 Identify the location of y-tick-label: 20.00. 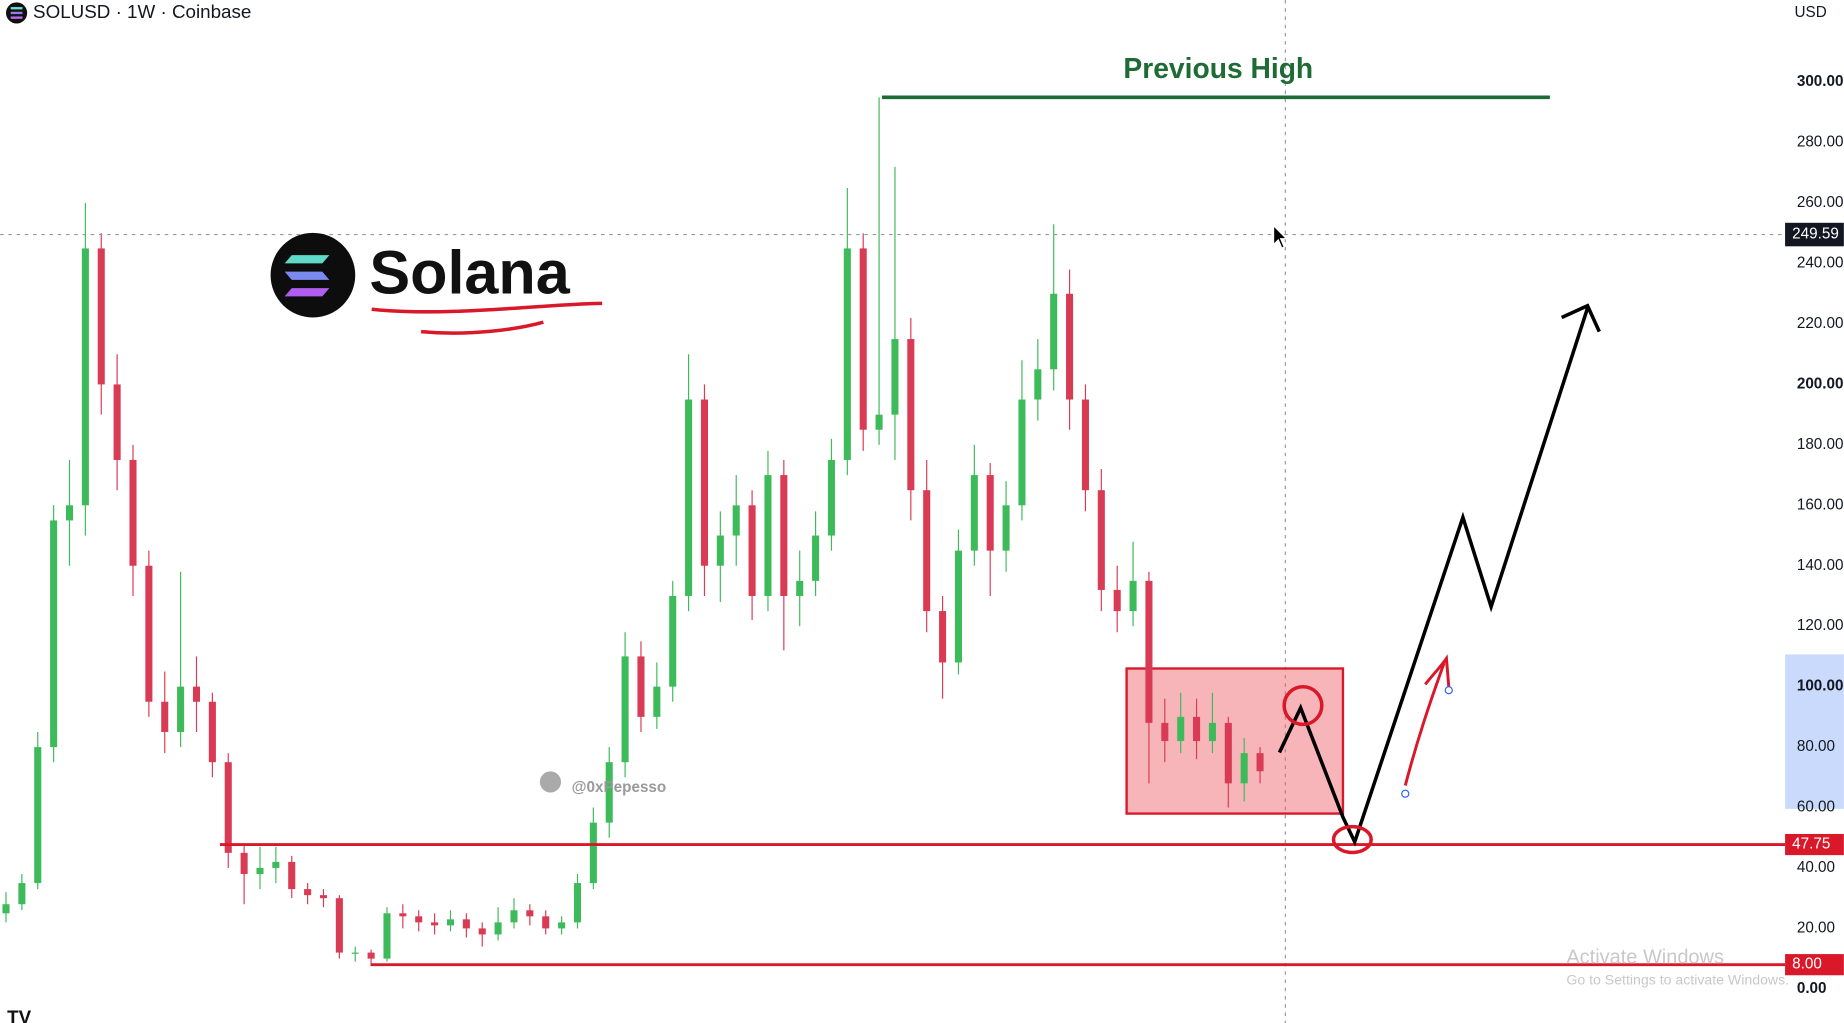
(1816, 927).